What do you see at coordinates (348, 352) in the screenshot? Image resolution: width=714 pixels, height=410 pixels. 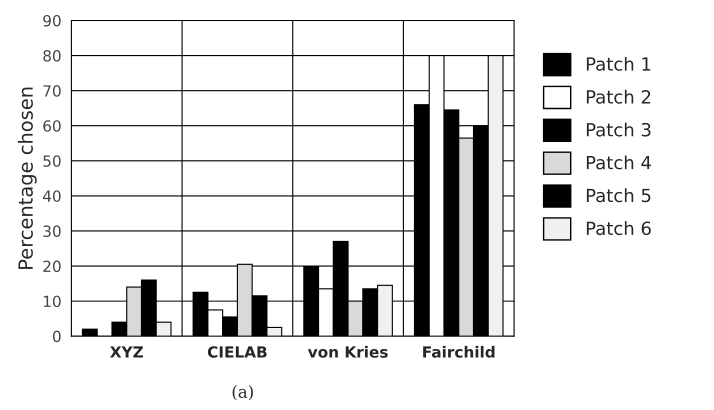 I see `x-tick-label: von Kries` at bounding box center [348, 352].